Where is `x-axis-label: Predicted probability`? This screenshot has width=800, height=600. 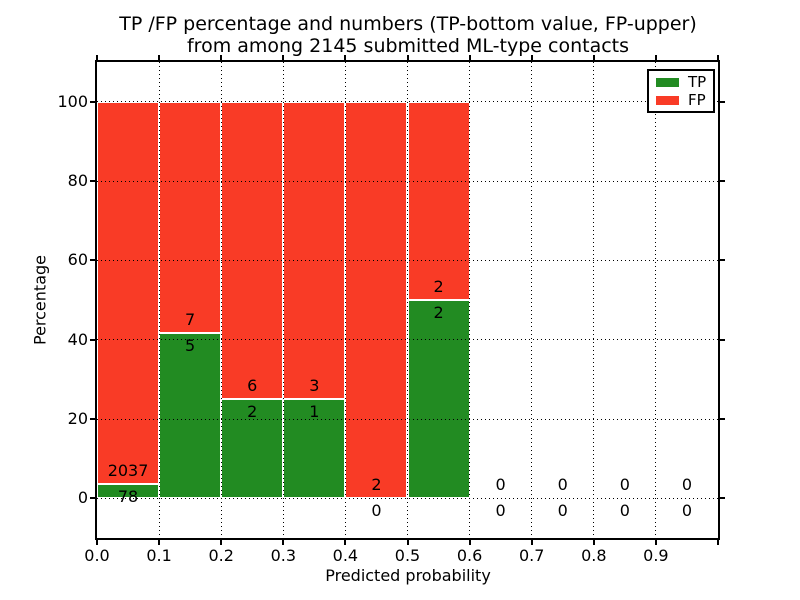 x-axis-label: Predicted probability is located at coordinates (408, 575).